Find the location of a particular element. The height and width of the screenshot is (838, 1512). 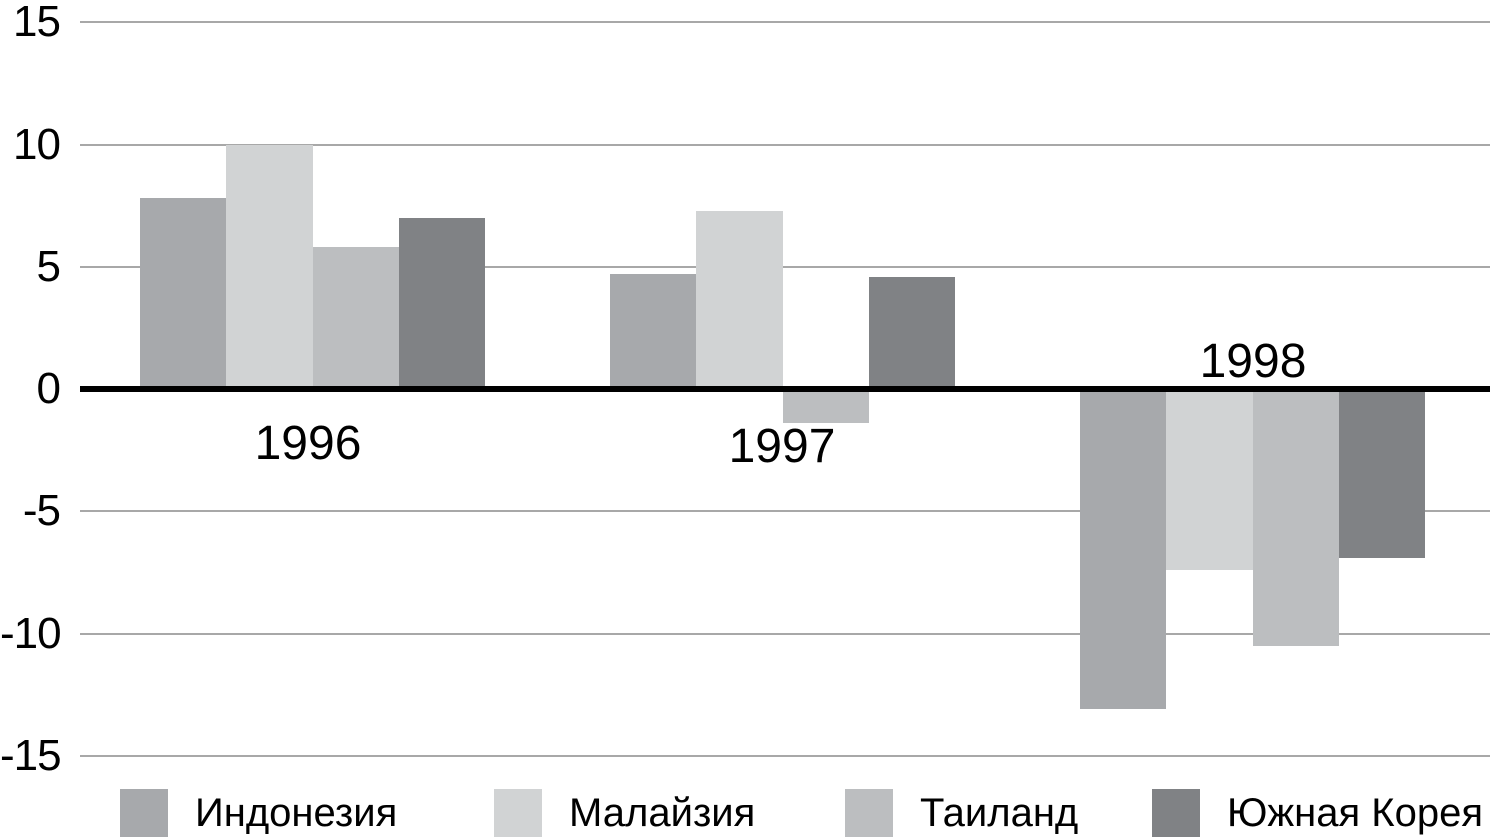

bar-south-korea-1998 is located at coordinates (1381, 473).